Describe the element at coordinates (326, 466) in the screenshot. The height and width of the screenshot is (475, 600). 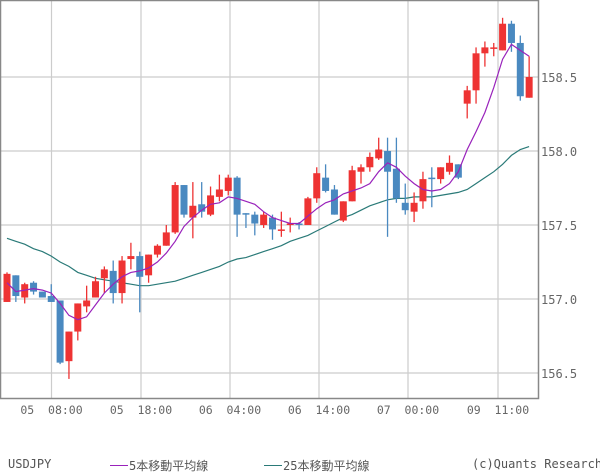
I see `legend-ma25-label: 25本移動平均線` at that location.